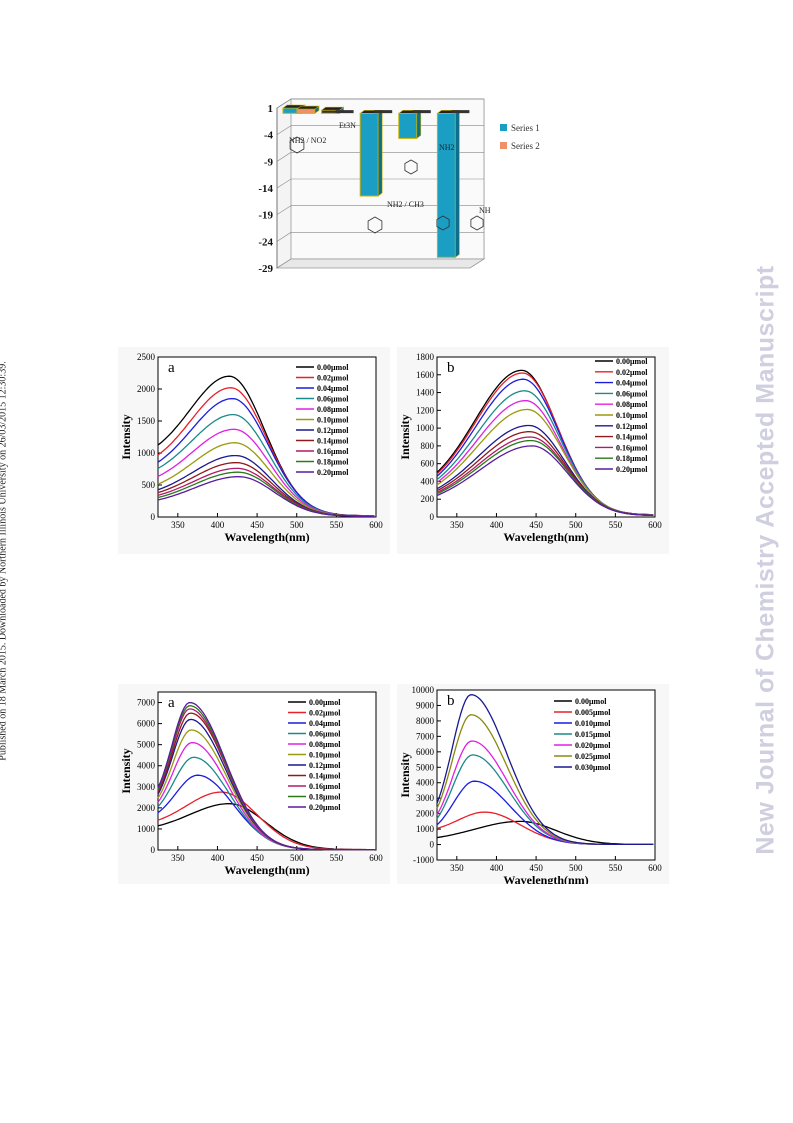 Image resolution: width=793 pixels, height=1123 pixels. I want to click on legend-label: 0.16μmol, so click(632, 447).